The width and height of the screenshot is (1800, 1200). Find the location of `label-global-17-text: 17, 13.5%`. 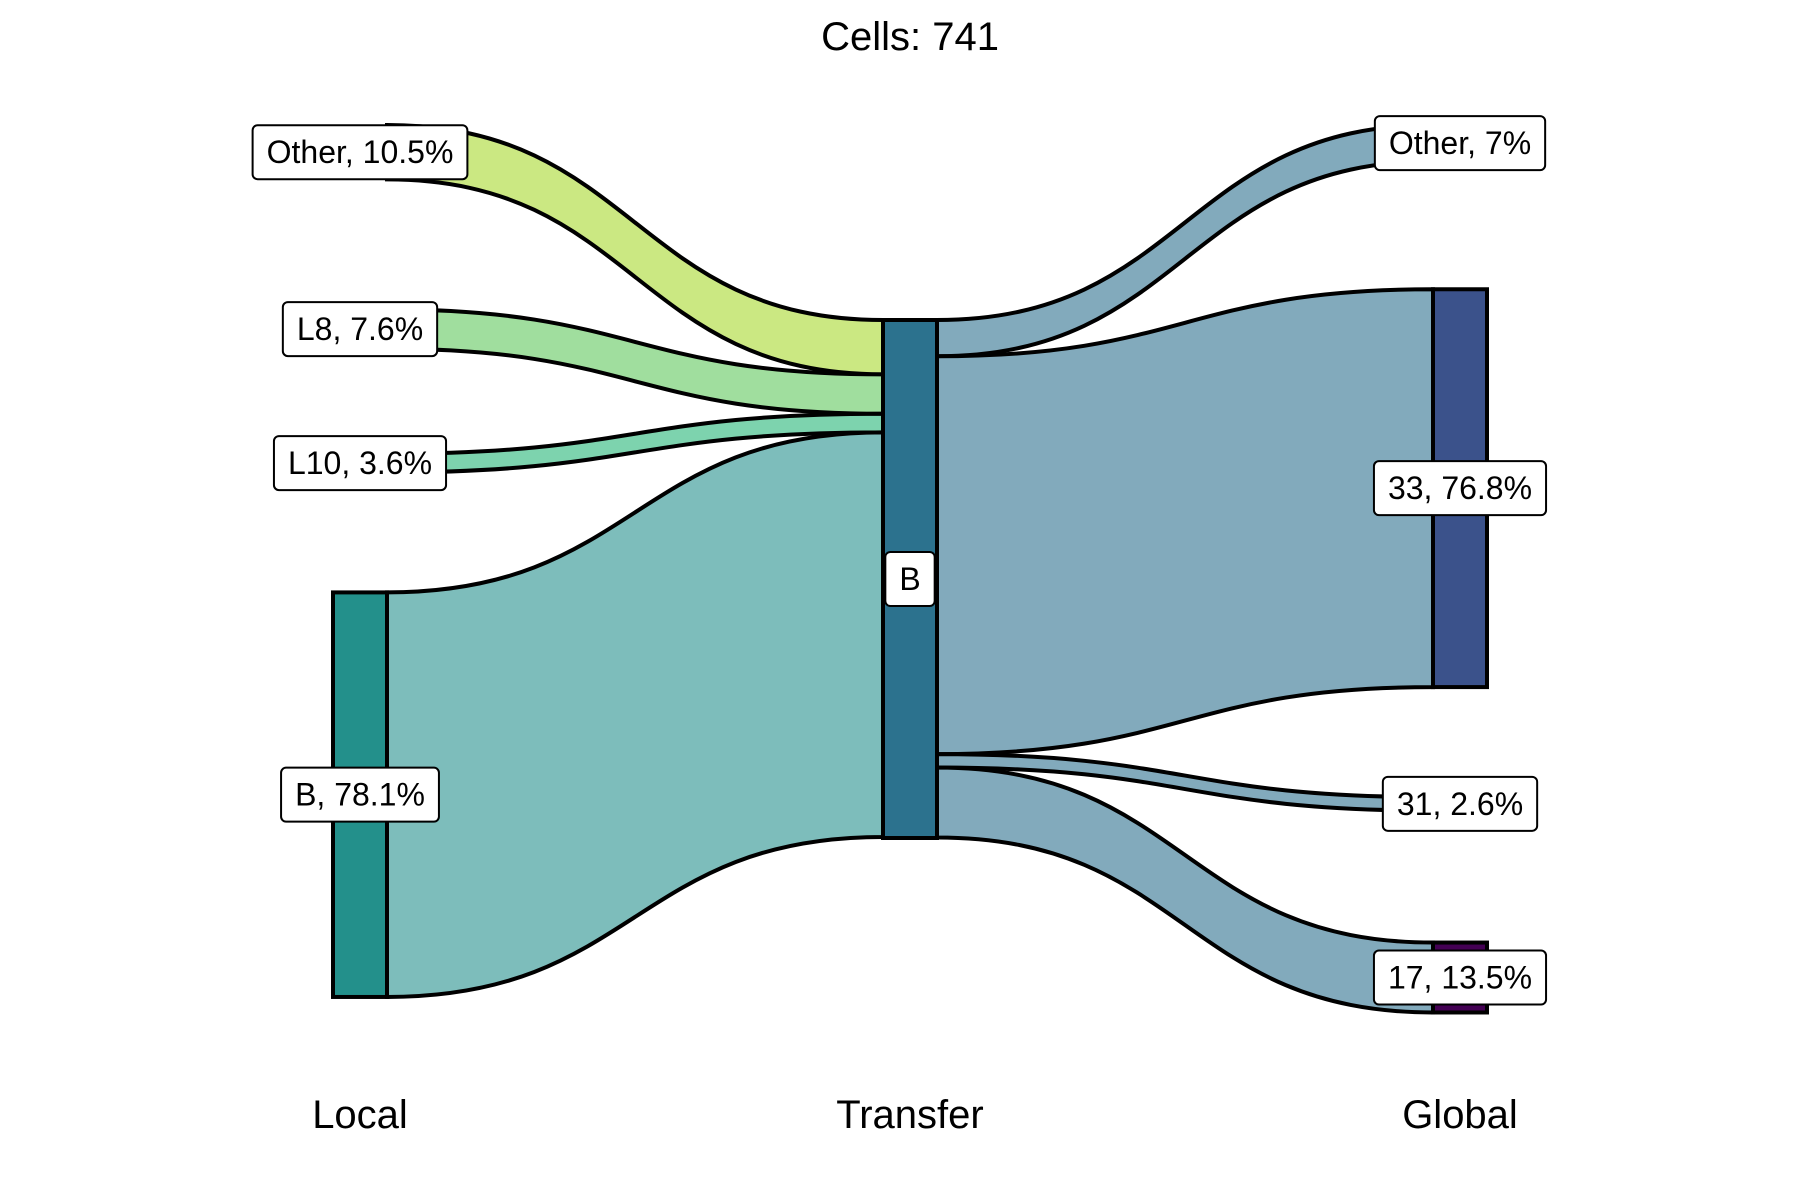

label-global-17-text: 17, 13.5% is located at coordinates (1460, 978).